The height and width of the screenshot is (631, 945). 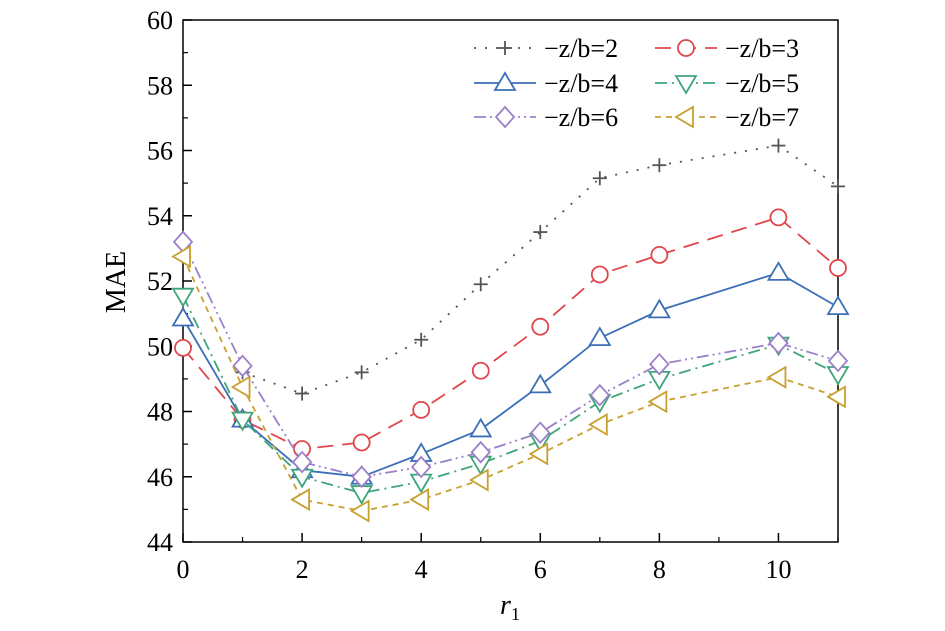 I want to click on x-tick-label: 6, so click(x=540, y=569).